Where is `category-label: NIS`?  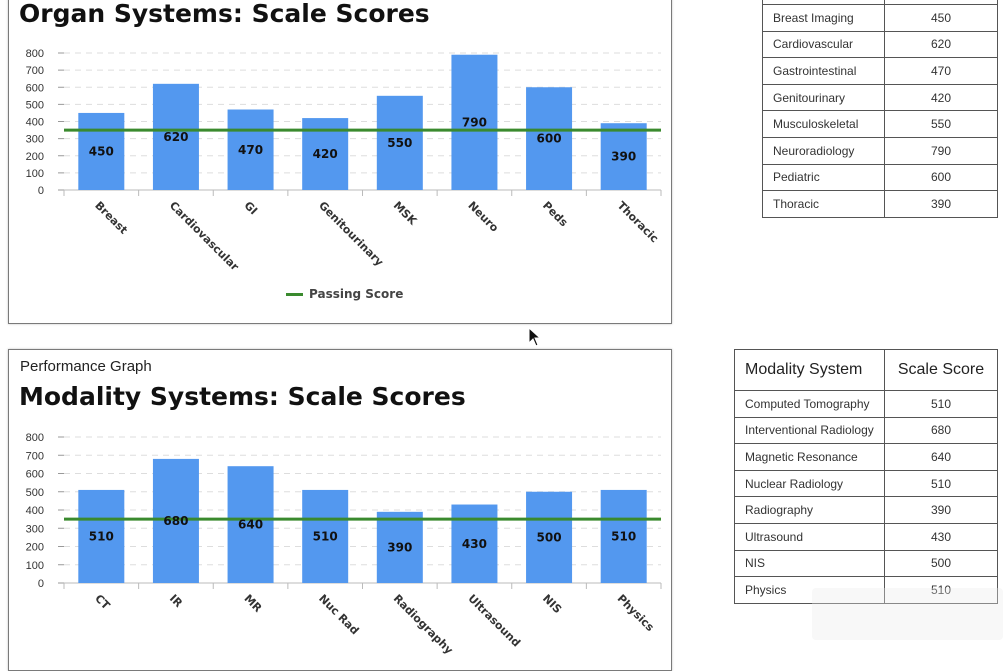 category-label: NIS is located at coordinates (552, 604).